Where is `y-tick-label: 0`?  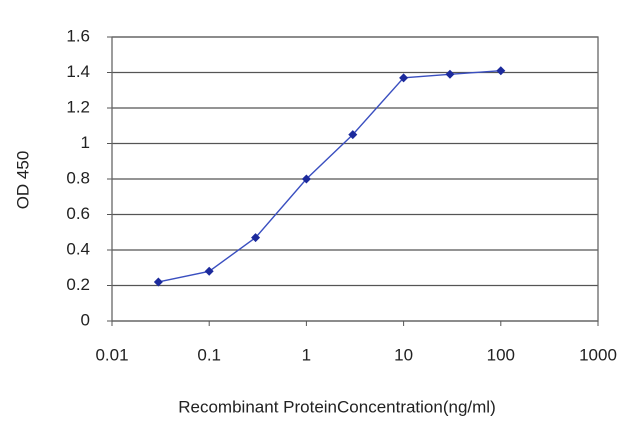
y-tick-label: 0 is located at coordinates (85, 319).